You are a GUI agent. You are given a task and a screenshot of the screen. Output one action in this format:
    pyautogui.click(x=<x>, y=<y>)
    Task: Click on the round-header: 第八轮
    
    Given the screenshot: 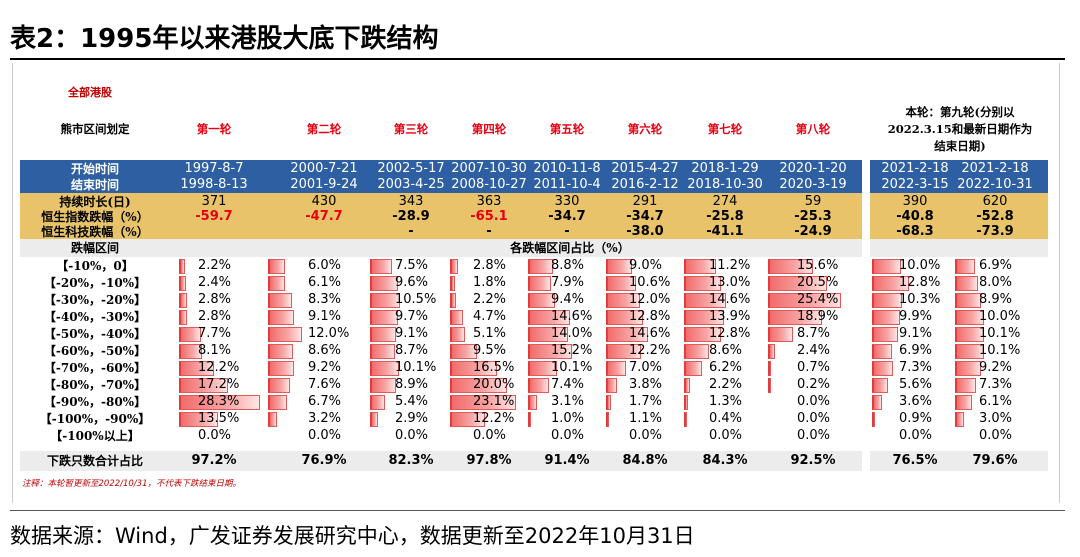 What is the action you would take?
    pyautogui.click(x=813, y=129)
    